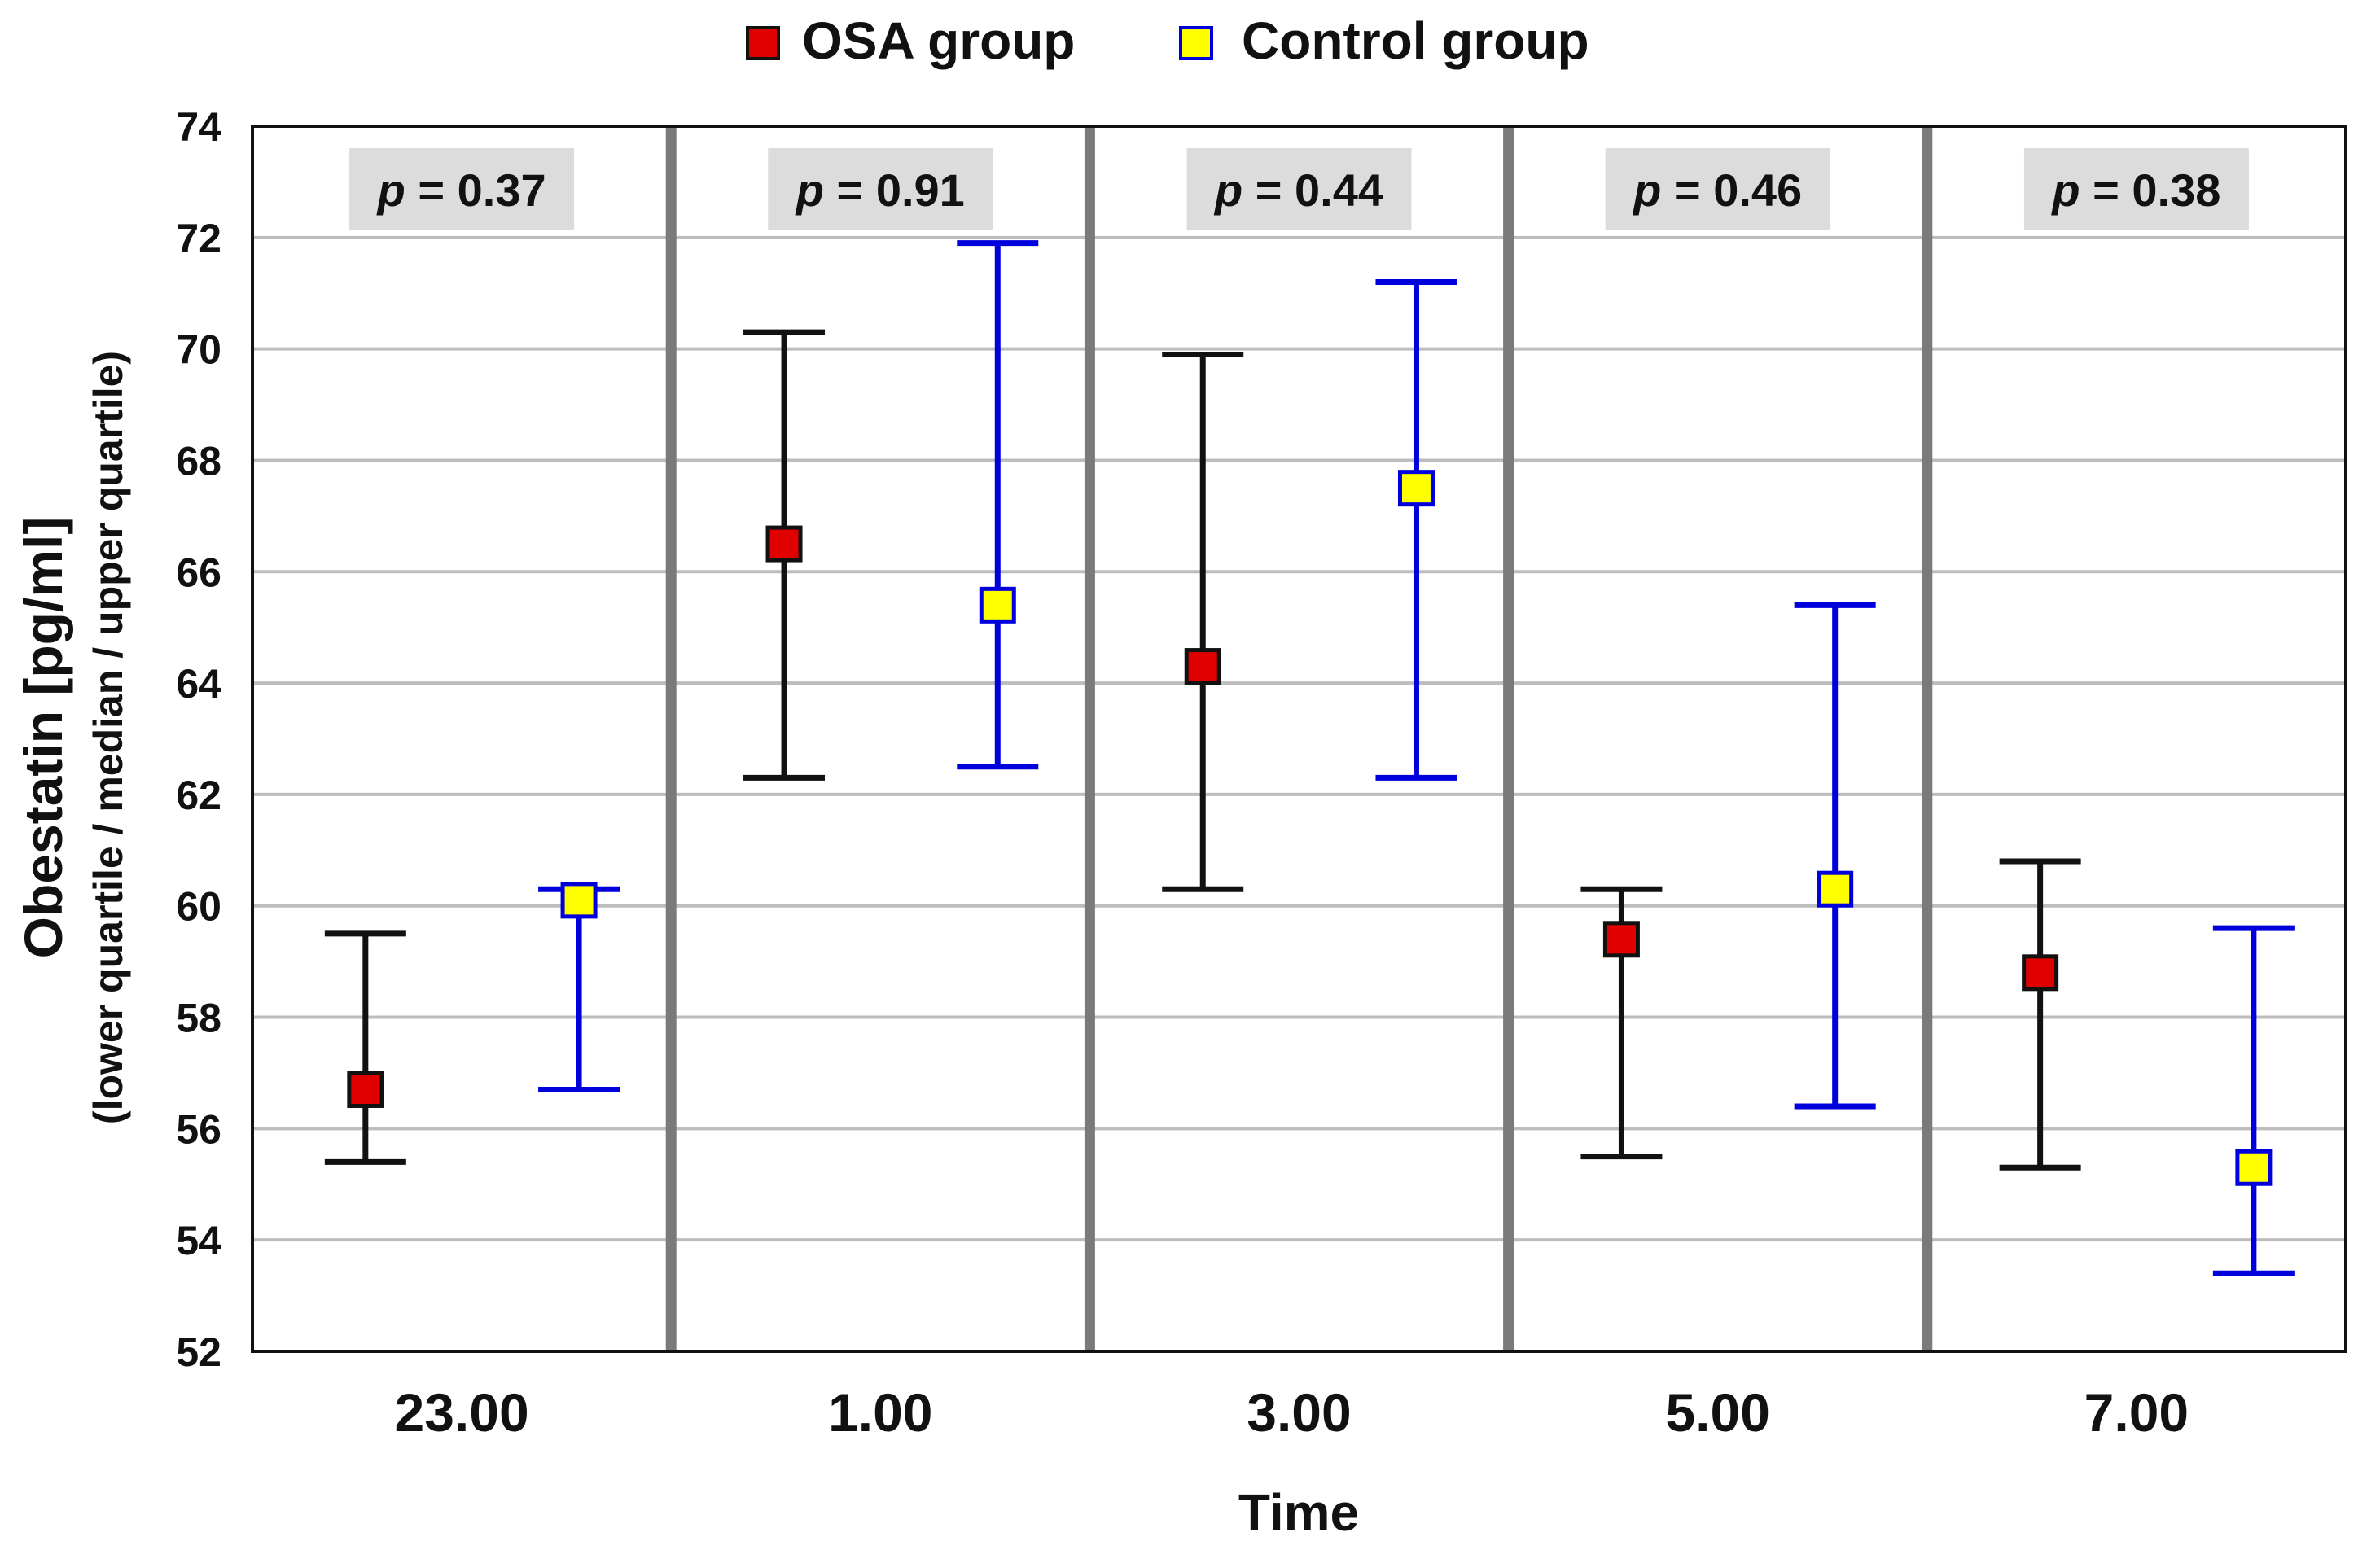  What do you see at coordinates (198, 1240) in the screenshot?
I see `y-tick-label: 54` at bounding box center [198, 1240].